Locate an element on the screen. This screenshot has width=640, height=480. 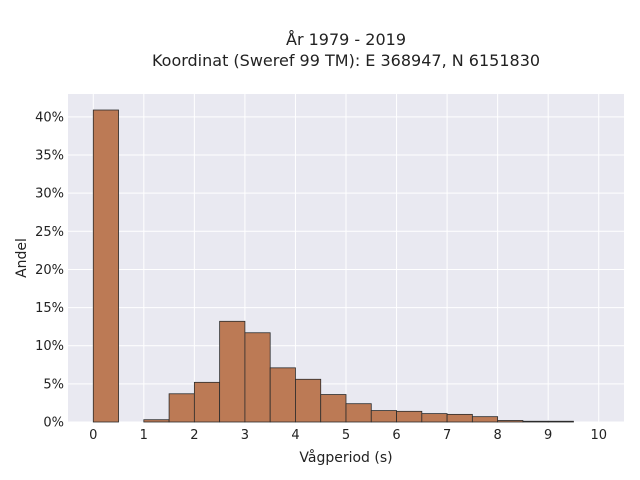
y-tick-label: 20% is located at coordinates (49, 270).